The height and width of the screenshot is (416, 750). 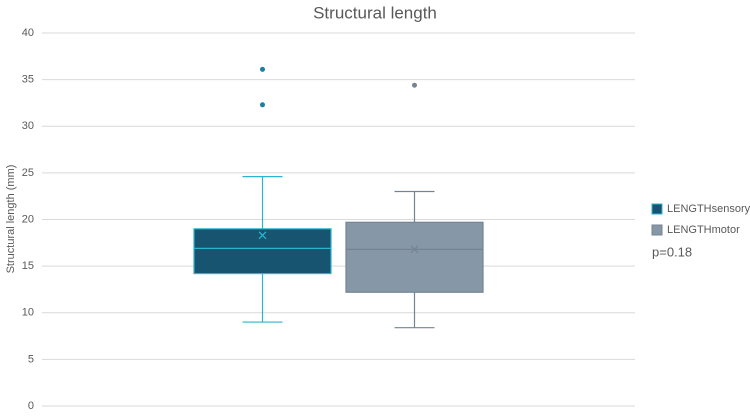 I want to click on legend-label: LENGTHsensory, so click(x=708, y=209).